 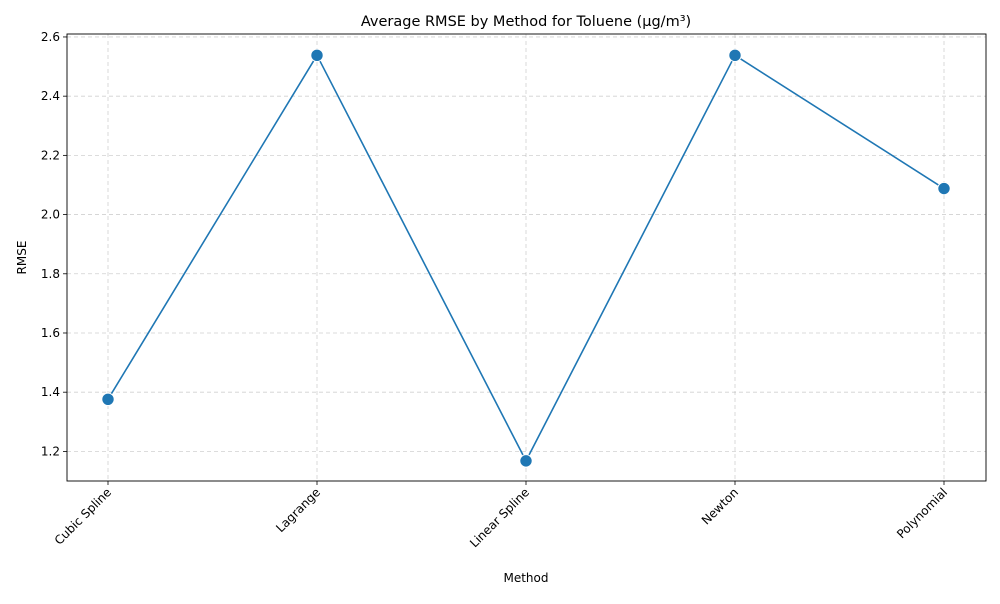 I want to click on x-axis-label: Method, so click(x=525, y=578).